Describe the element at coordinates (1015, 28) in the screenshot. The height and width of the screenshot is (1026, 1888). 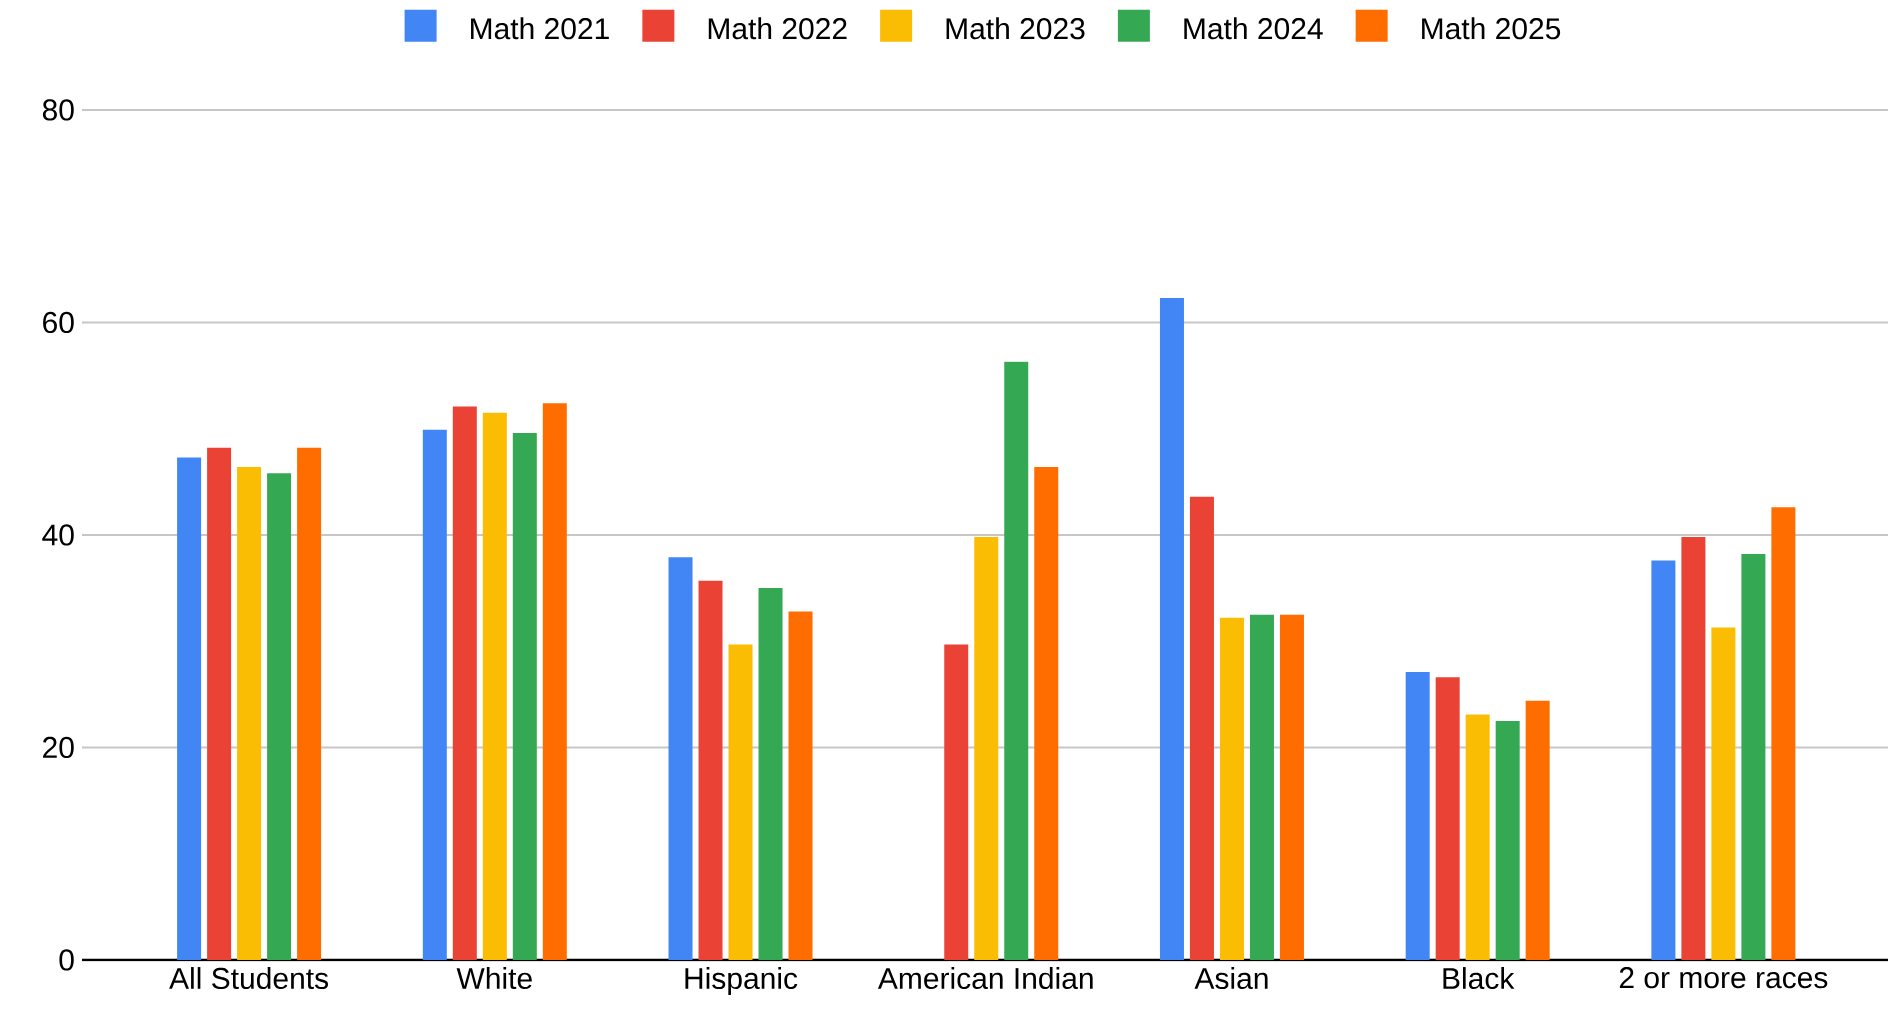
I see `legend-label: Math 2023` at that location.